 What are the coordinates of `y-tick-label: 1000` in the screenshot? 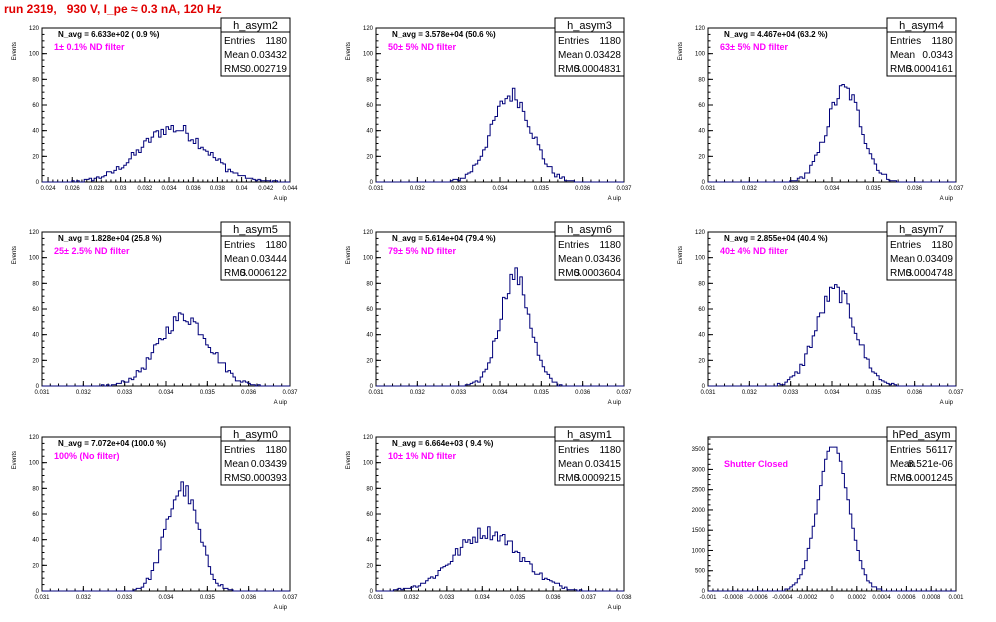 It's located at (699, 551).